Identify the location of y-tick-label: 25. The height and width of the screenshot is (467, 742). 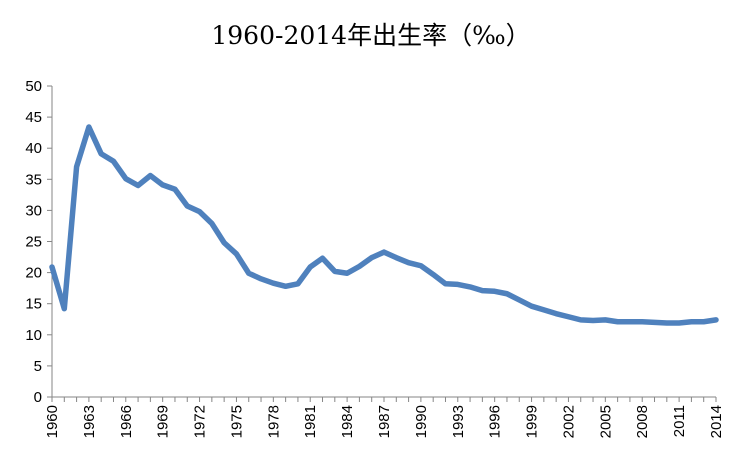
(33, 242).